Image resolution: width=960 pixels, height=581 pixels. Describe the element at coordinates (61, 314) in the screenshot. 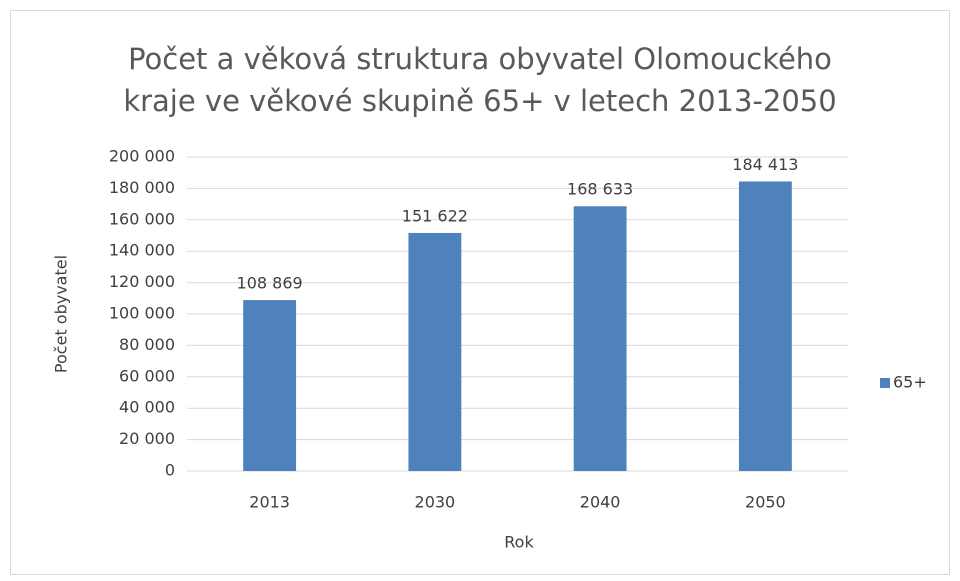

I see `y-axis-label: Počet obyvatel` at that location.